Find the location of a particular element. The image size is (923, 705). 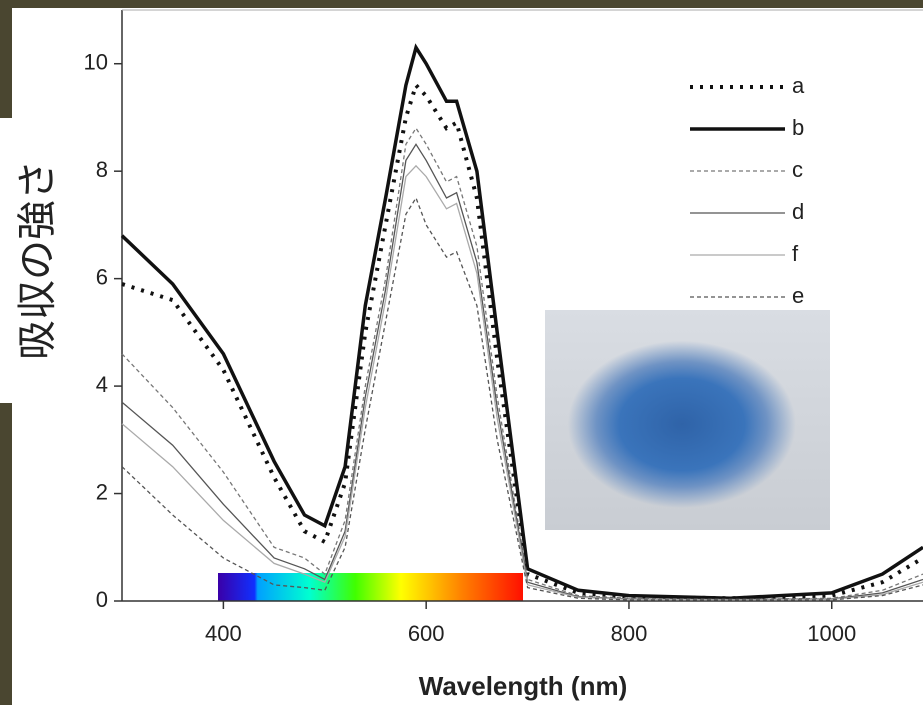

y-tick-label: 2 is located at coordinates (102, 491).